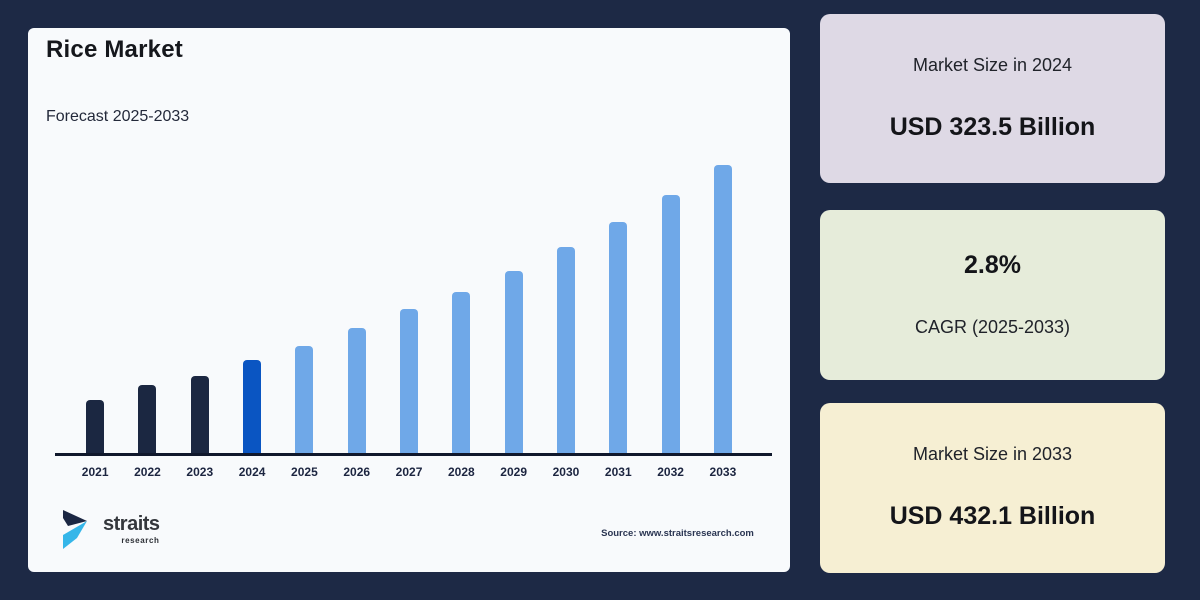 The image size is (1200, 600). What do you see at coordinates (992, 326) in the screenshot?
I see `card-cagr-label: CAGR (2025-2033)` at bounding box center [992, 326].